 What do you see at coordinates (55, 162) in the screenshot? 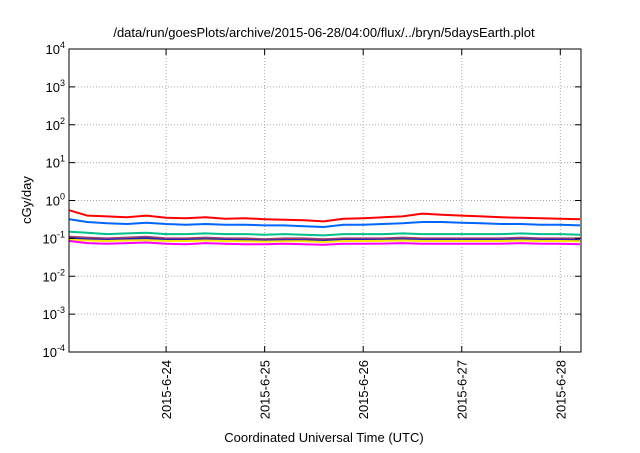
I see `y-tick-label: 10¹` at bounding box center [55, 162].